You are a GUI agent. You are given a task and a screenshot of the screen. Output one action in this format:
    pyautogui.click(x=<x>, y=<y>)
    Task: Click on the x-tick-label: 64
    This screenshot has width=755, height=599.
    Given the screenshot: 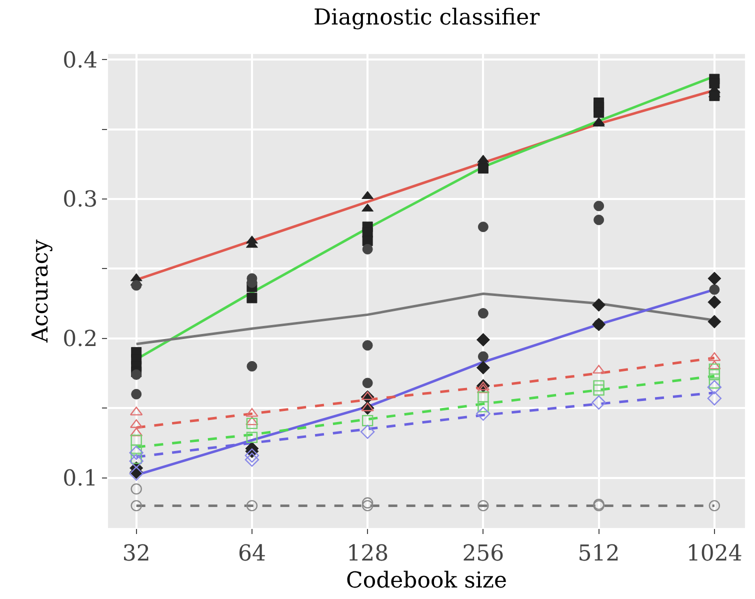 What is the action you would take?
    pyautogui.click(x=252, y=553)
    